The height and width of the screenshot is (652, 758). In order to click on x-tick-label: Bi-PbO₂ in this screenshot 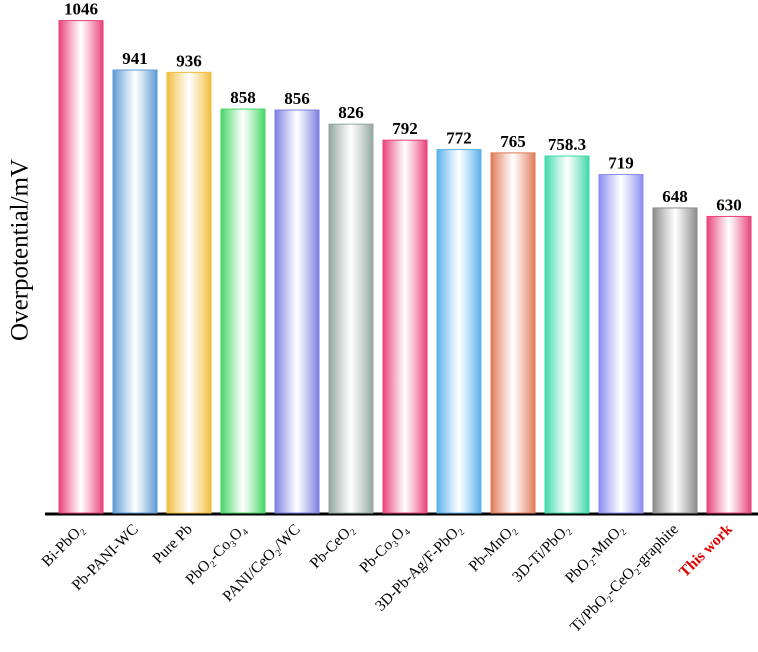, I will do `click(62, 545)`.